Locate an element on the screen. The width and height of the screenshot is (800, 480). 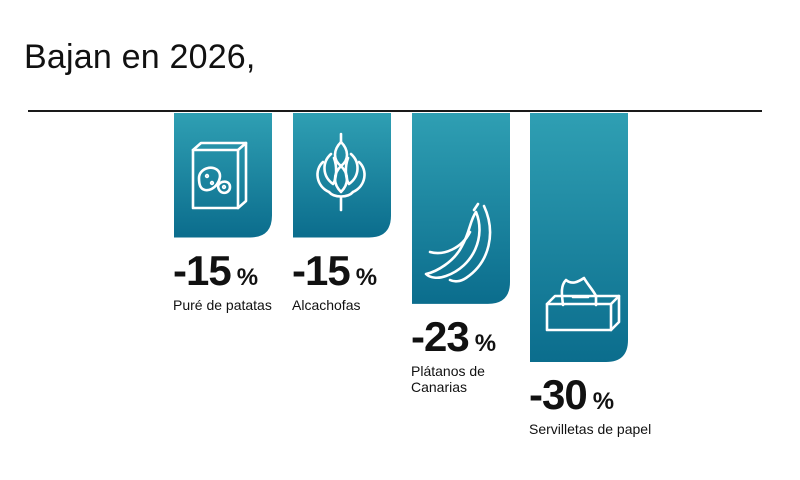
value-number: -23 is located at coordinates (440, 336).